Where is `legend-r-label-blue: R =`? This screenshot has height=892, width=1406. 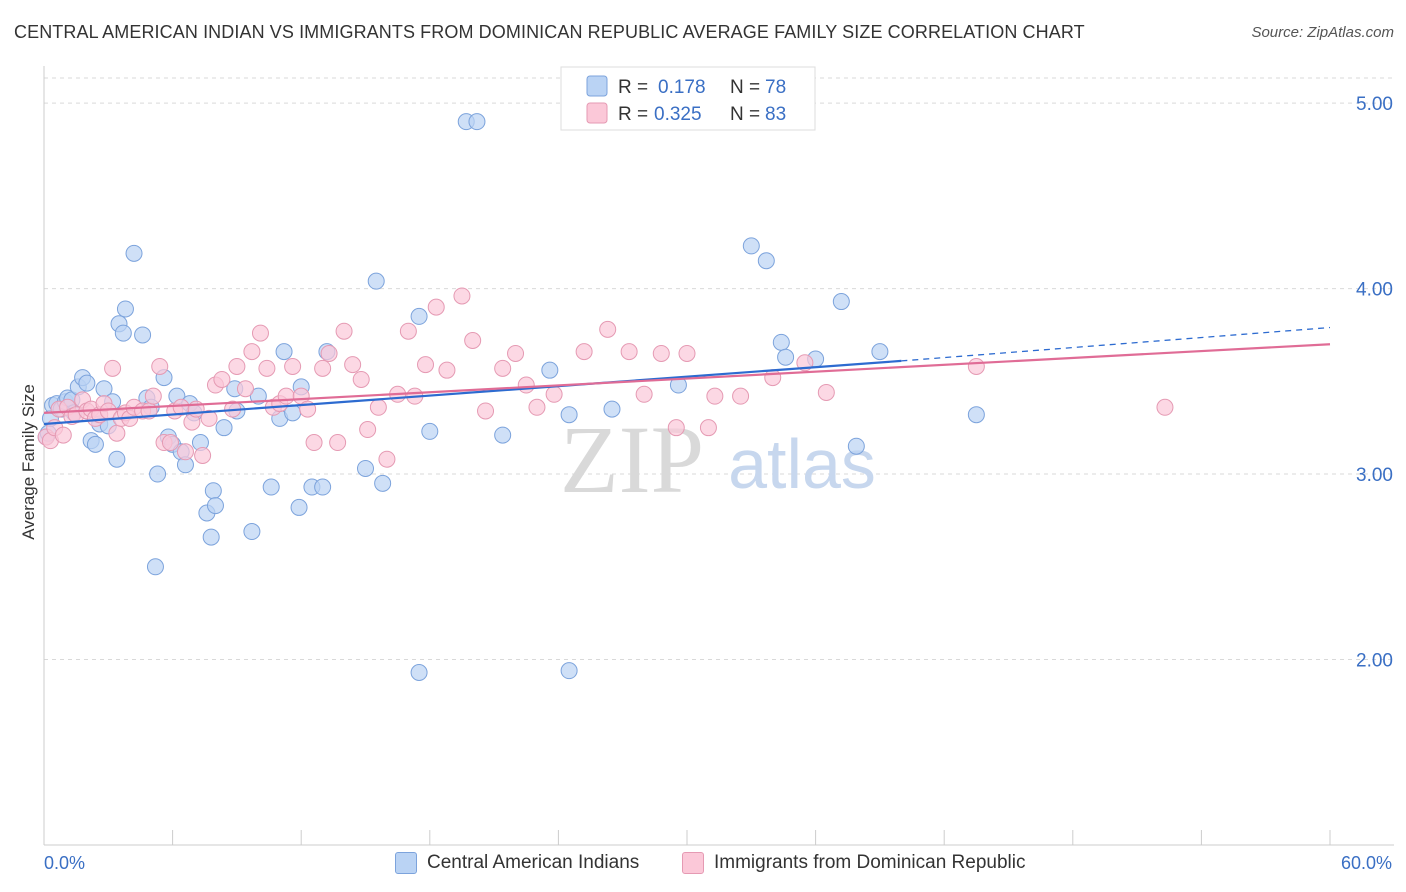
legend-r-label-blue: R = is located at coordinates (633, 87).